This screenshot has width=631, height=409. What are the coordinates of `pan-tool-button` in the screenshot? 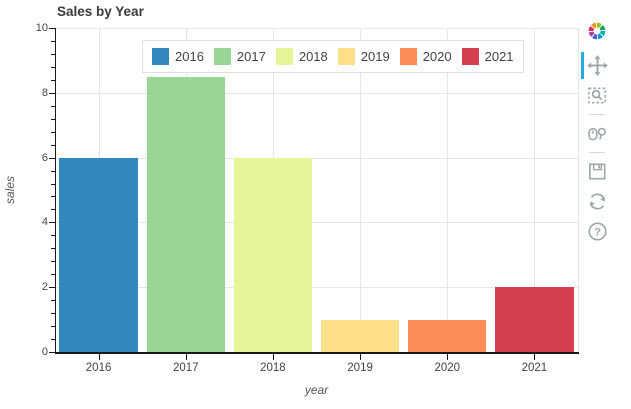 It's located at (596, 65).